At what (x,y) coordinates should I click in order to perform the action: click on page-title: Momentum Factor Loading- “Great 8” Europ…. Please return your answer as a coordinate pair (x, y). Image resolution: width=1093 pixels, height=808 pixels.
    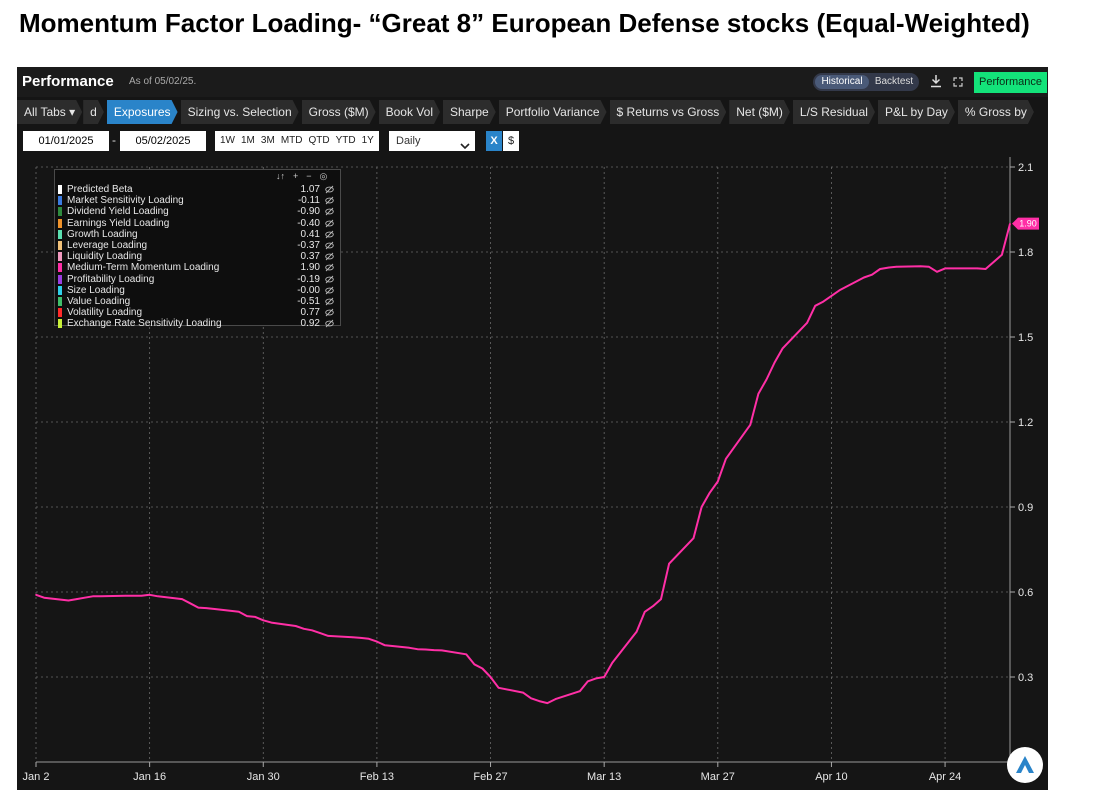
    Looking at the image, I should click on (524, 23).